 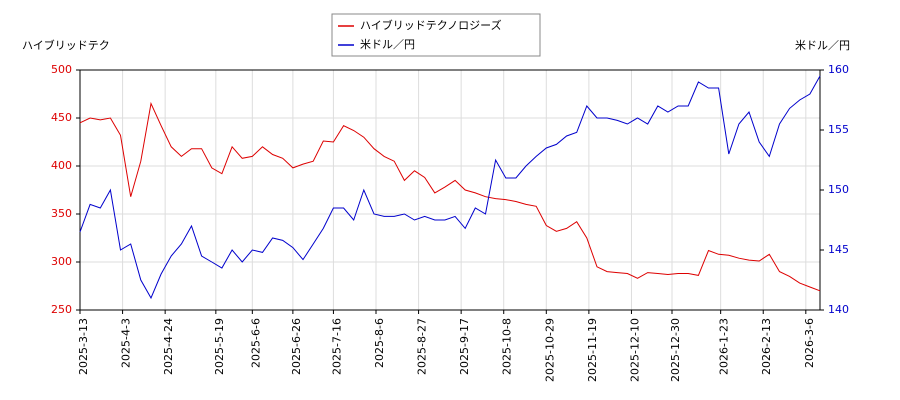 What do you see at coordinates (838, 129) in the screenshot?
I see `y2-tick-label: 155` at bounding box center [838, 129].